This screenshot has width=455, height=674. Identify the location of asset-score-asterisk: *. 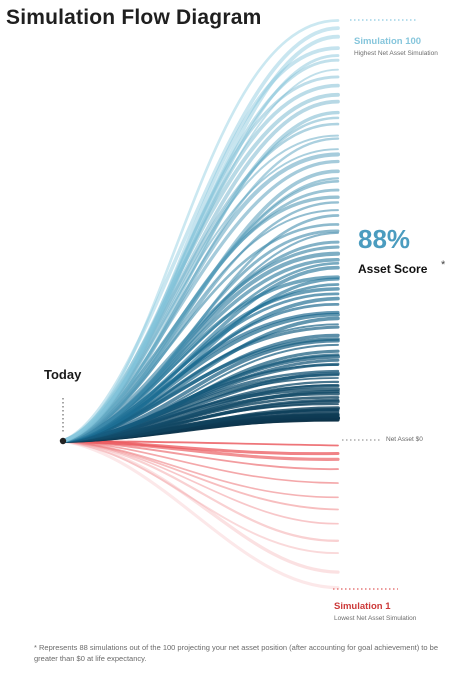
(443, 265).